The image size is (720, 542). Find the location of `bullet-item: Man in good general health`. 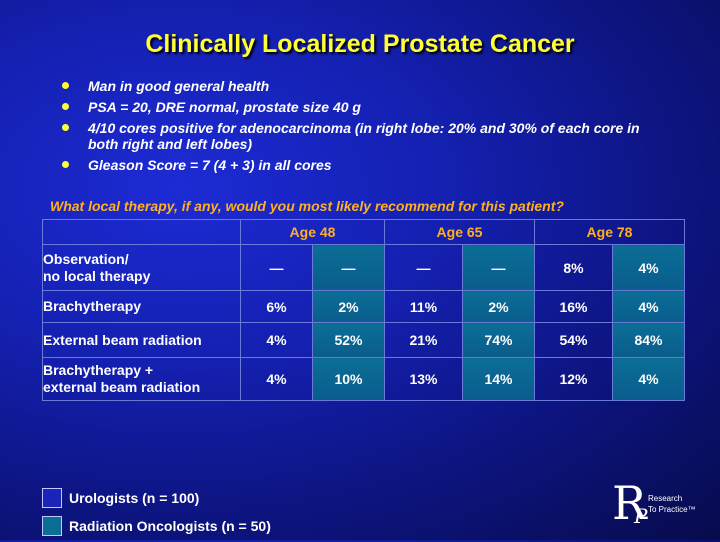

bullet-item: Man in good general health is located at coordinates (362, 86).